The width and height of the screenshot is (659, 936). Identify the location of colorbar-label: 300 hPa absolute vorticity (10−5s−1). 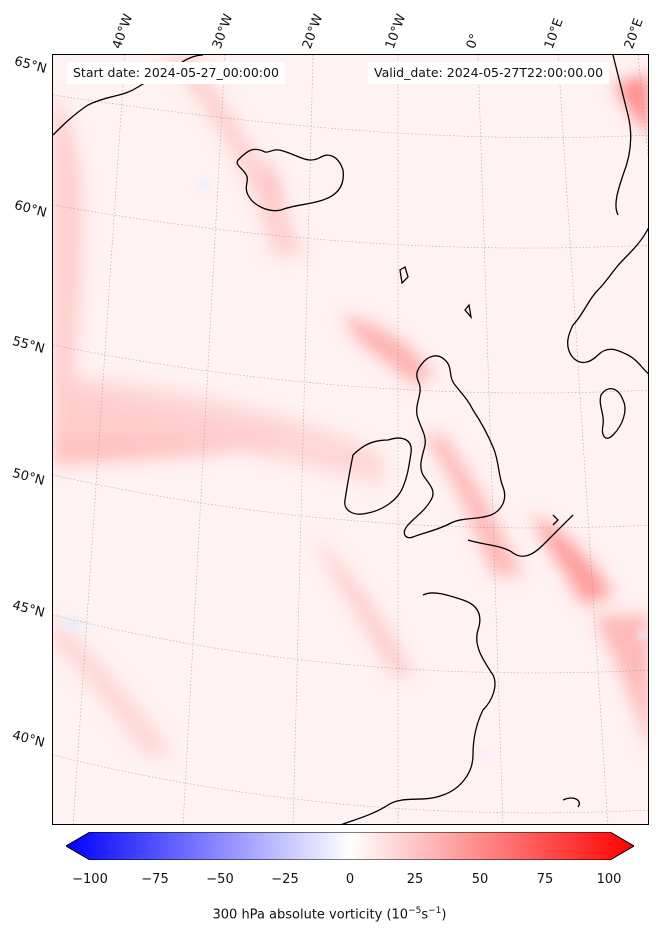
(329, 914).